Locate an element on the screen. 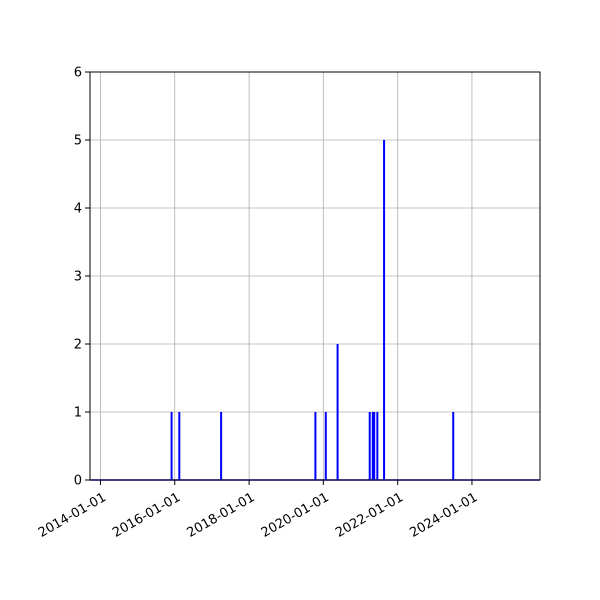 The height and width of the screenshot is (600, 600). y-tick-label: 5 is located at coordinates (78, 141).